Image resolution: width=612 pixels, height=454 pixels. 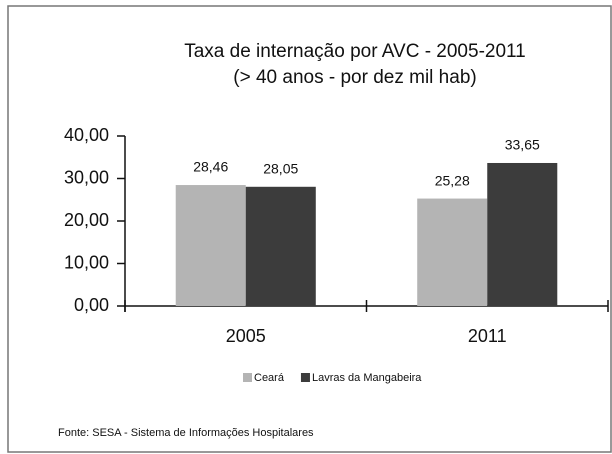 What do you see at coordinates (86, 177) in the screenshot?
I see `y-tick-label: 30,00` at bounding box center [86, 177].